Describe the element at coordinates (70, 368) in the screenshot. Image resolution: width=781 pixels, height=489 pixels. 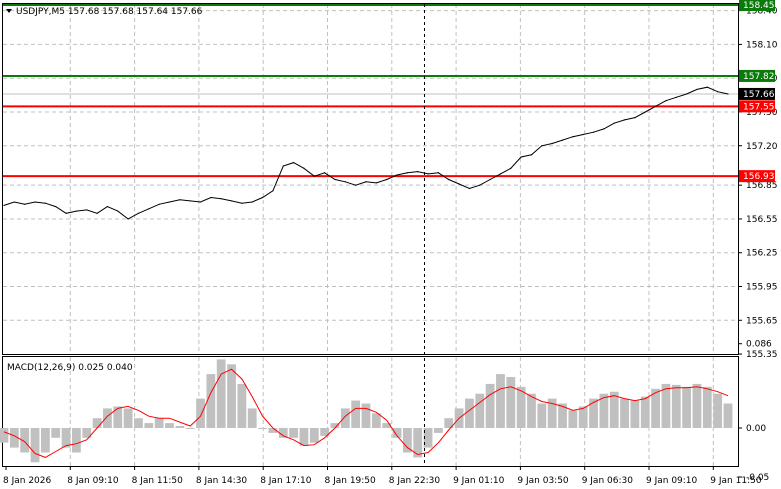
I see `macd-header: MACD(12,26,9) 0.025 0.040` at that location.